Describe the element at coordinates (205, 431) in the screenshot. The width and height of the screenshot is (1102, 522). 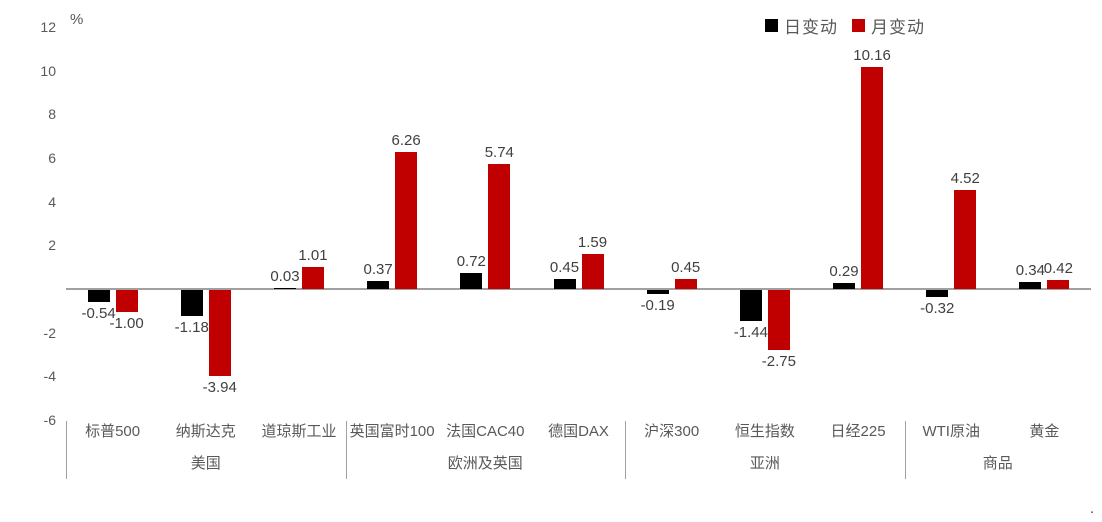
I see `category-label: 纳斯达克` at that location.